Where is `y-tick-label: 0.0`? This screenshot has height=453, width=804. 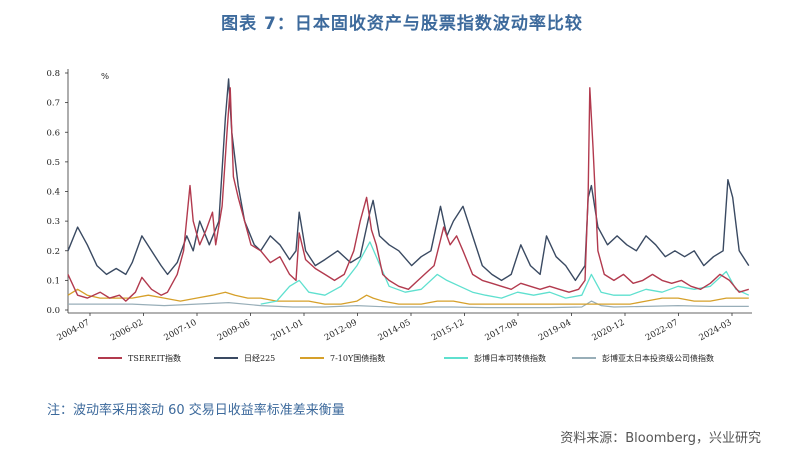
y-tick-label: 0.0 is located at coordinates (53, 311).